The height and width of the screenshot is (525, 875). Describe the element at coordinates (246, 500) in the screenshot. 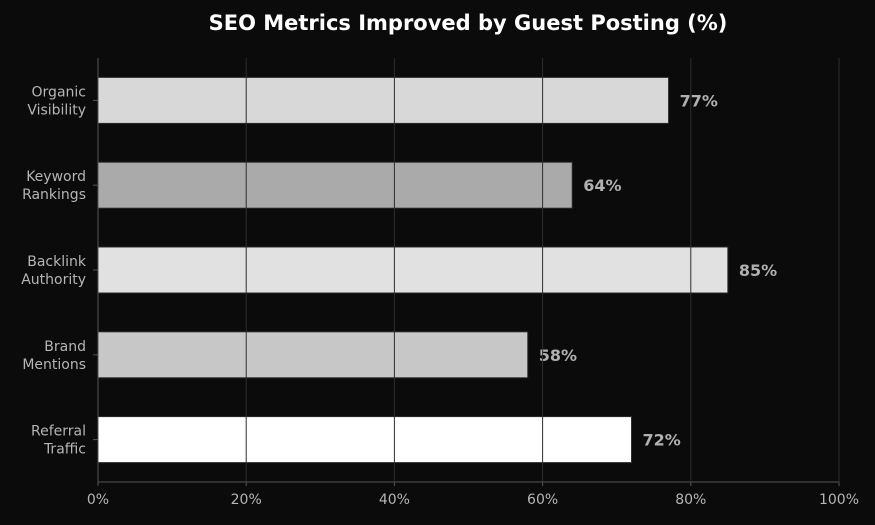

I see `x-tick-label-1: 20%` at that location.